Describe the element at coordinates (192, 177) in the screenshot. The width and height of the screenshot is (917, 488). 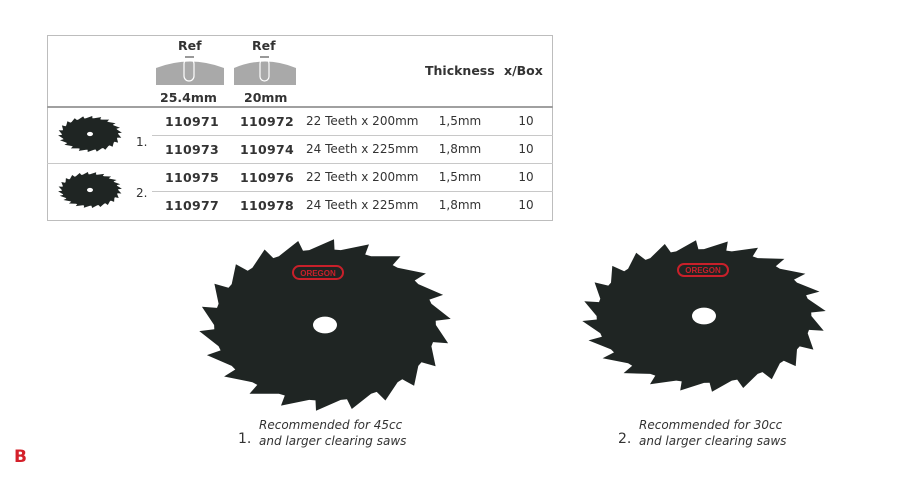
I see `ref-25mm-code: 110975` at that location.